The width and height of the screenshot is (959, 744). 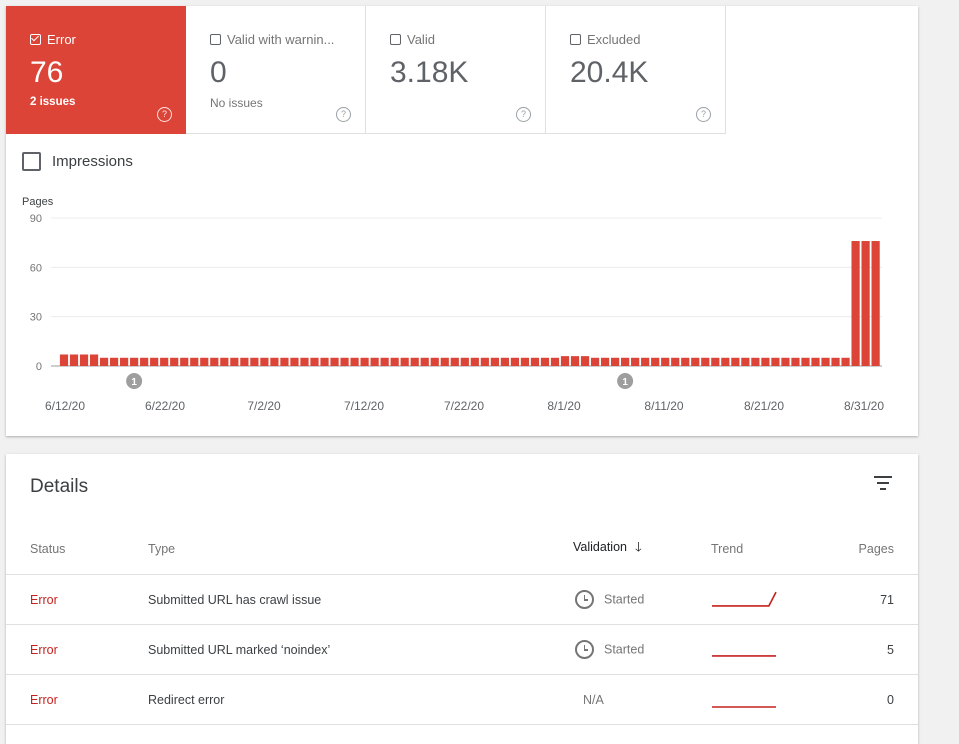 What do you see at coordinates (215, 39) in the screenshot?
I see `valid-warning-checkbox` at bounding box center [215, 39].